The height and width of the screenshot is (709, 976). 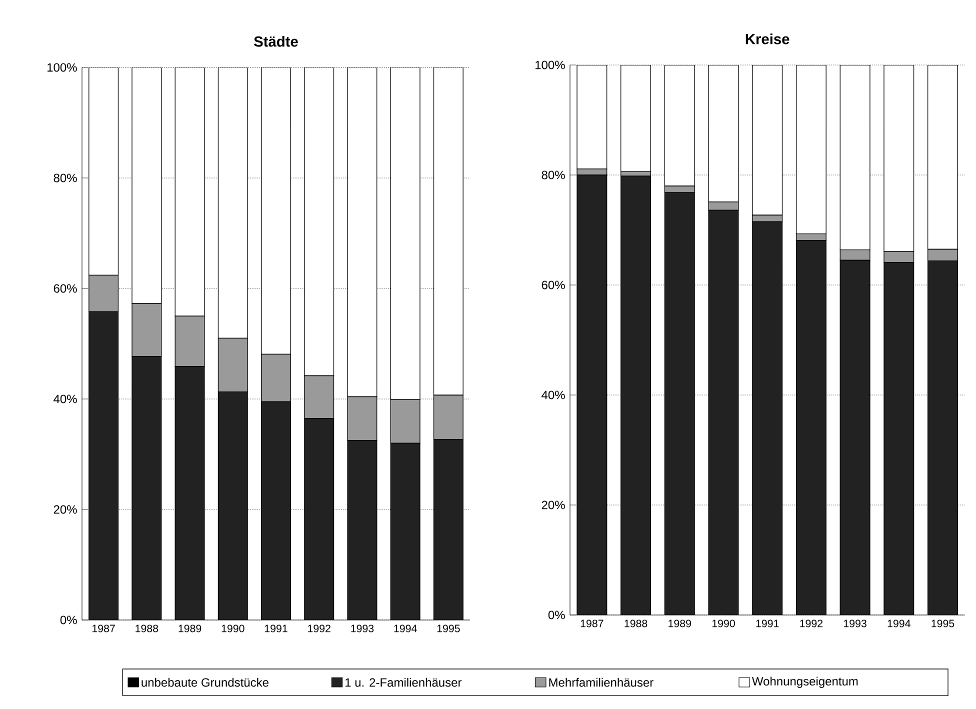 I want to click on legend-label: Mehrfamilienhäuser, so click(x=601, y=682).